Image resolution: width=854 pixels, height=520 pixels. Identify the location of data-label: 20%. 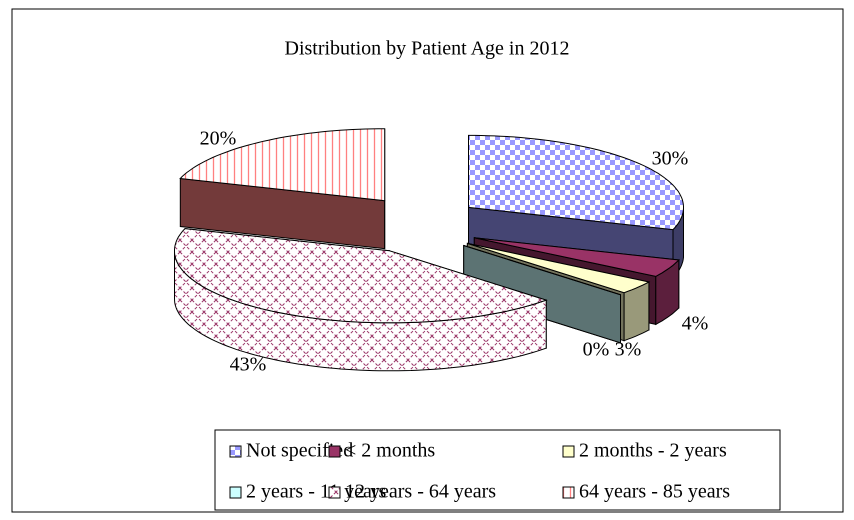
(218, 139).